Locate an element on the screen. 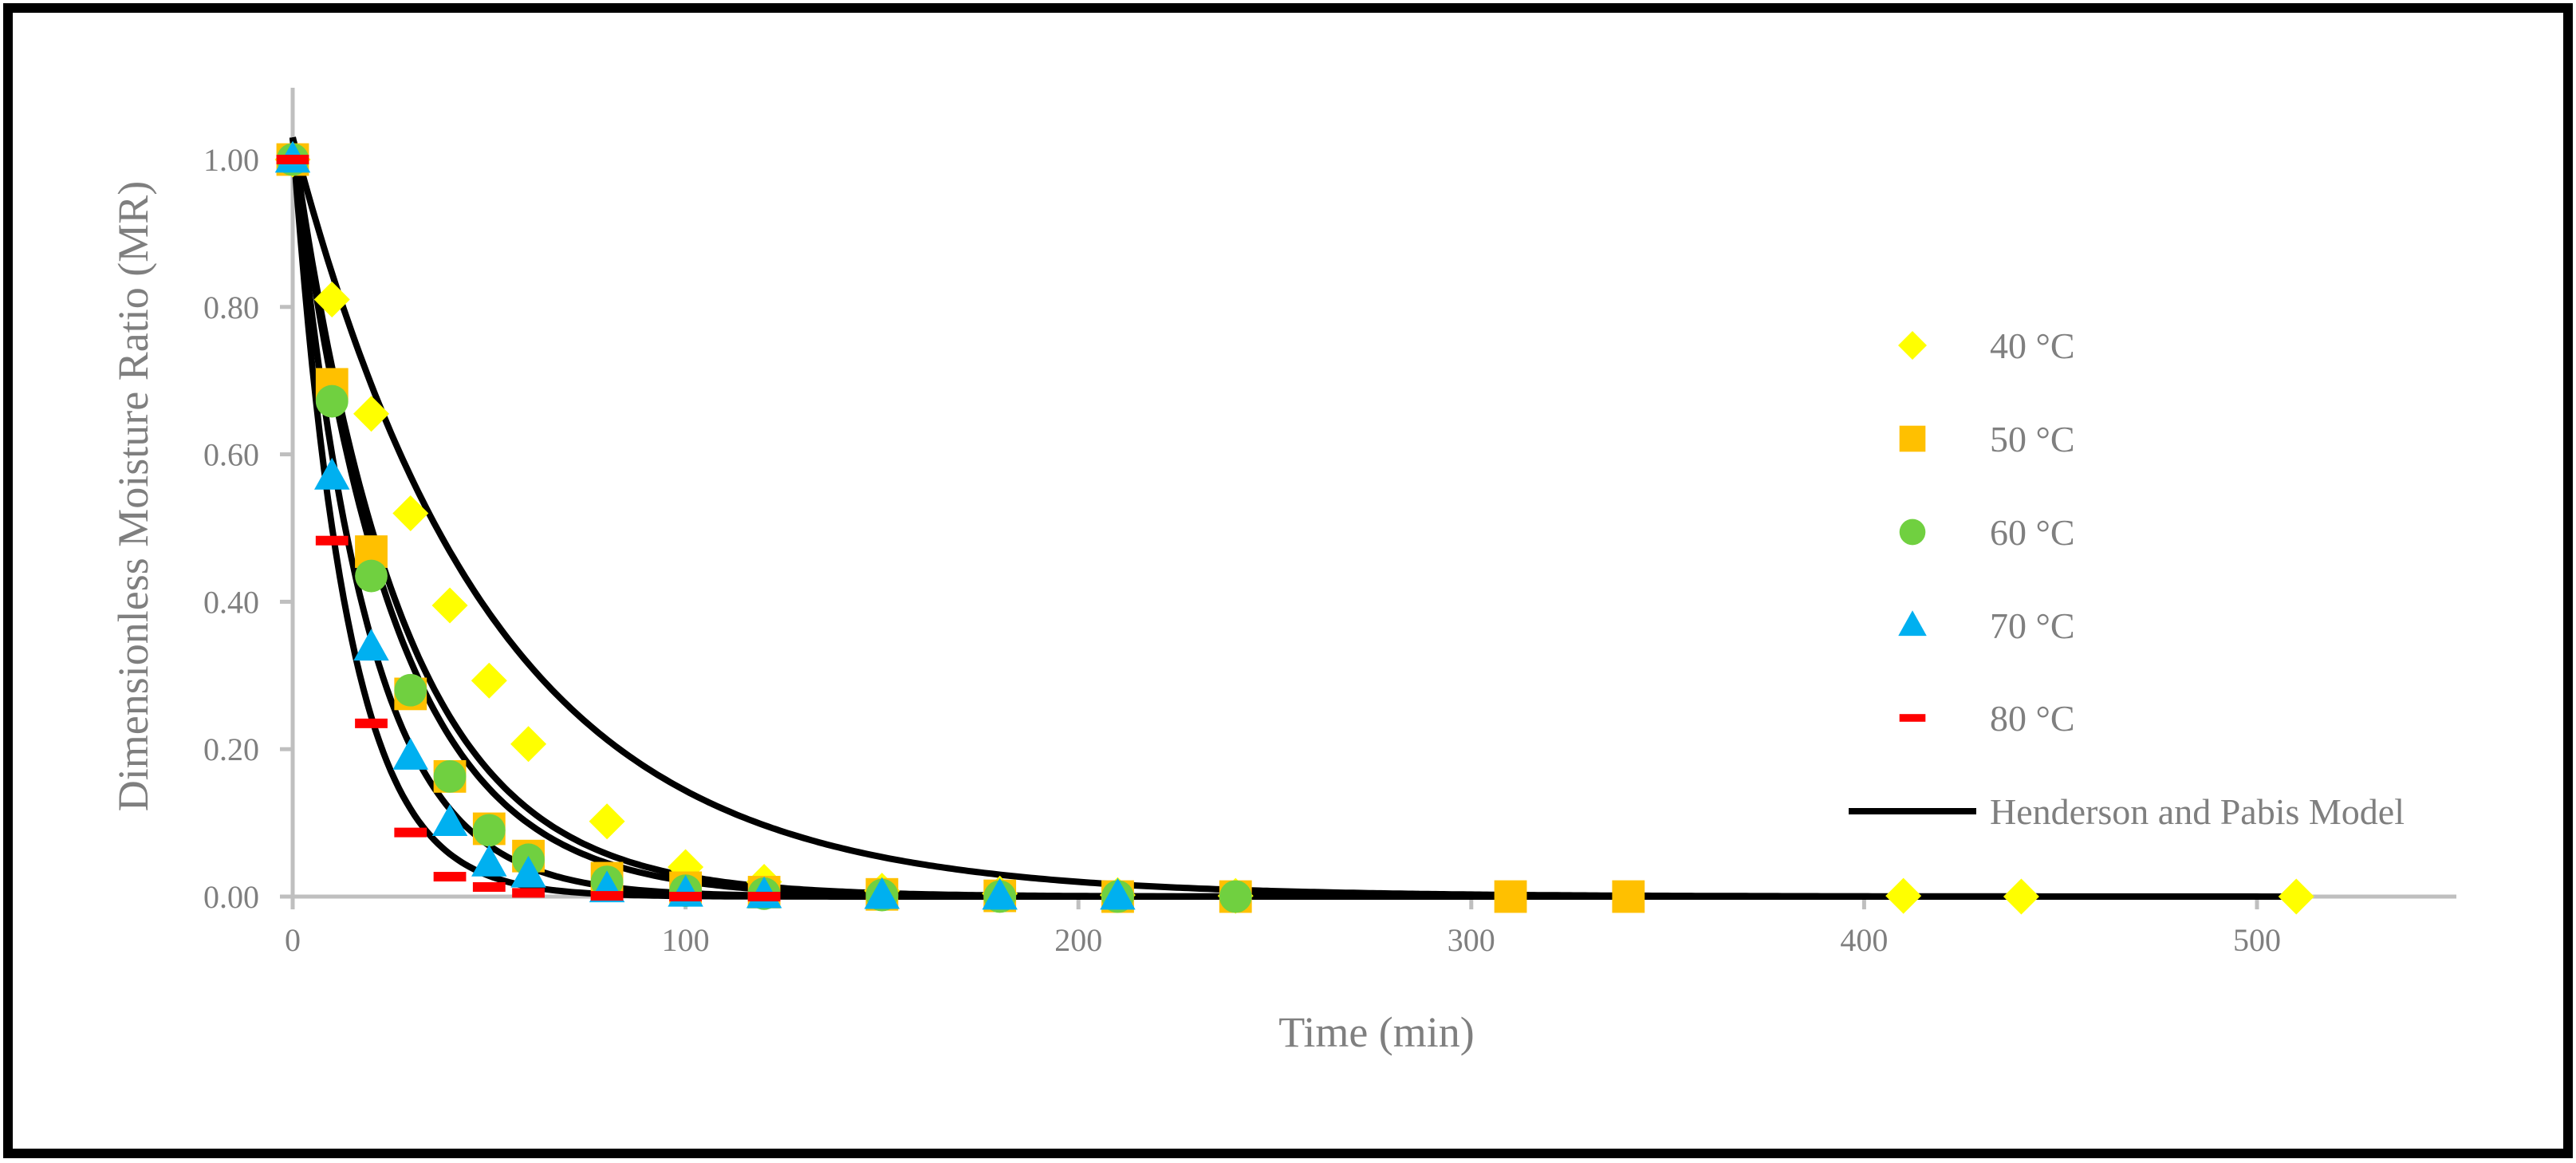 This screenshot has height=1163, width=2576. y-tick-label: 0.20 is located at coordinates (231, 749).